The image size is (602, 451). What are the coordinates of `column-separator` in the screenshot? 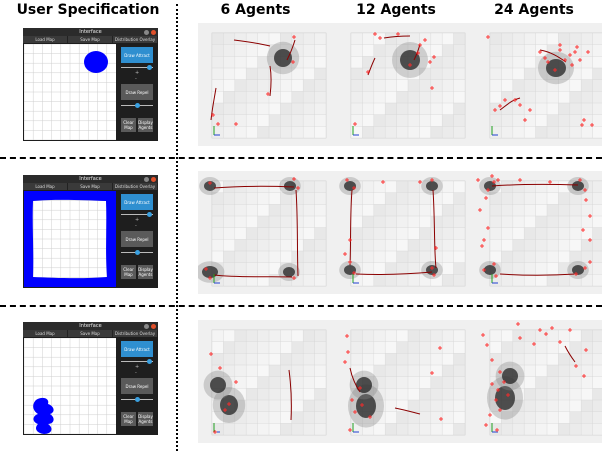 It's located at (177, 227).